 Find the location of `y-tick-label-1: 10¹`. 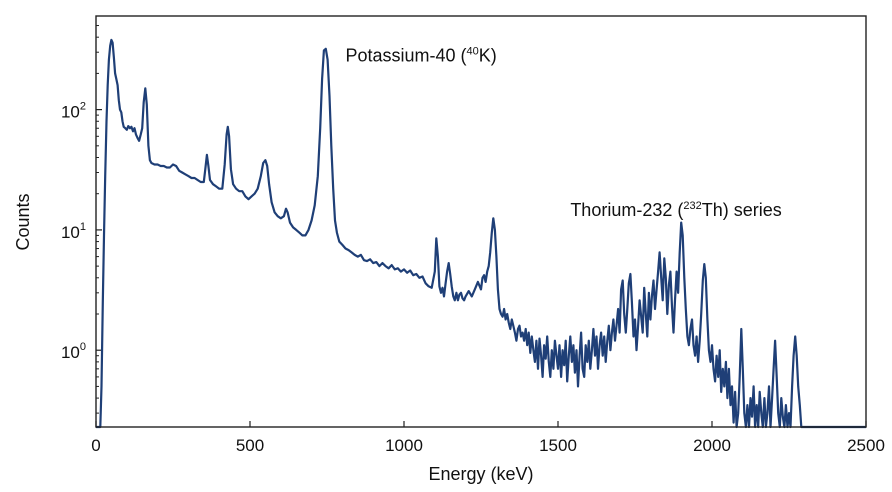

y-tick-label-1: 10¹ is located at coordinates (73, 231).